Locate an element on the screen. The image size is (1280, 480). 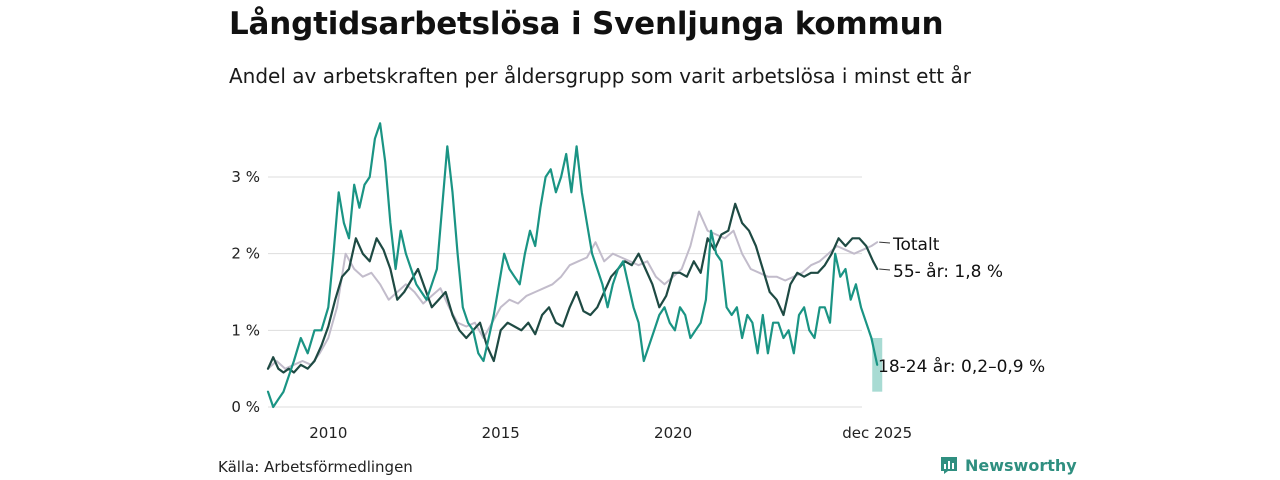
y-tick-label-1: 1 % is located at coordinates (245, 330).